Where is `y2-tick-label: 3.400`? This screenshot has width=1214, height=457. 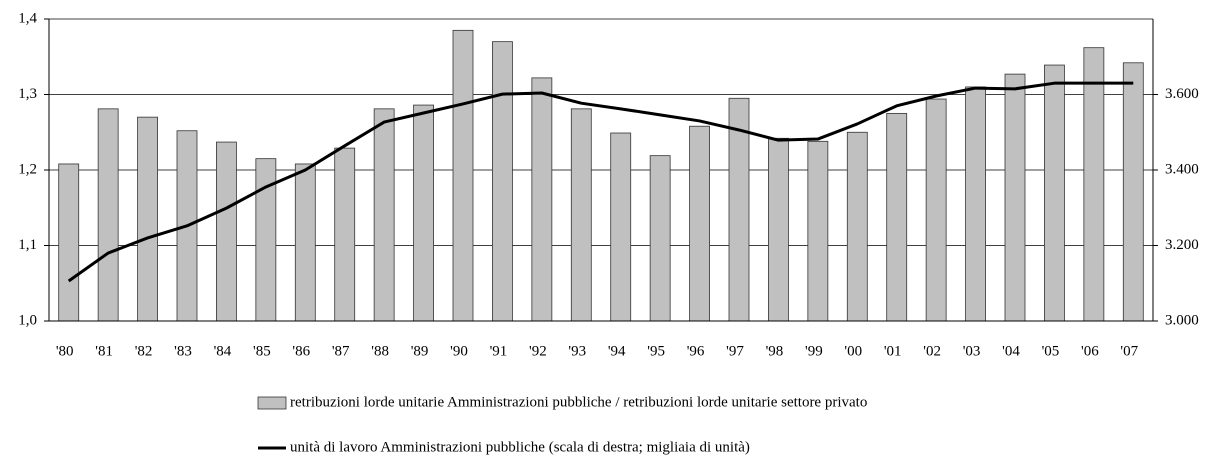
y2-tick-label: 3.400 is located at coordinates (1182, 169).